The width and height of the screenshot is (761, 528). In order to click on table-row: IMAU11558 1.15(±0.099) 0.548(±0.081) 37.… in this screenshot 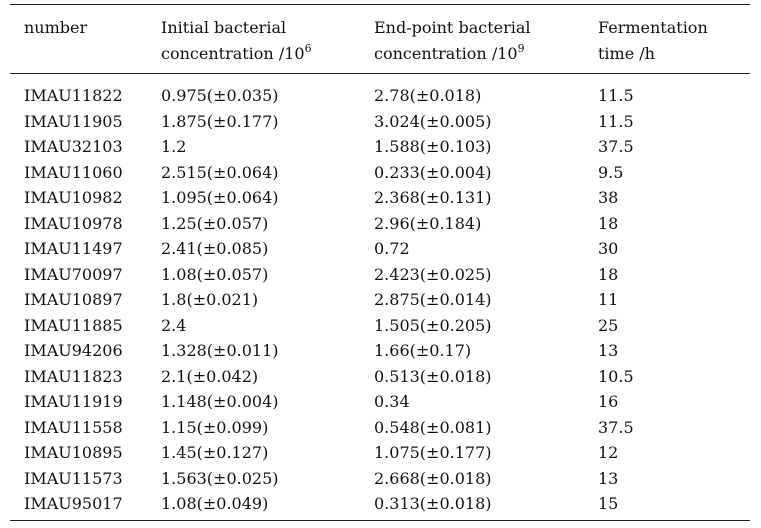, I will do `click(380, 428)`.